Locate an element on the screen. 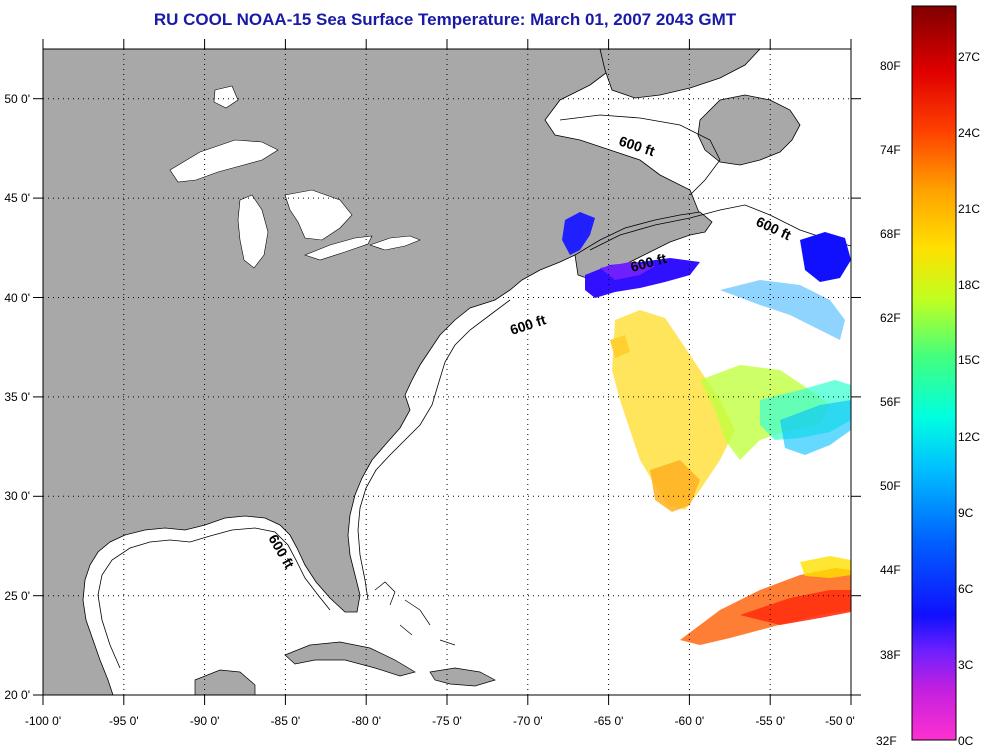 Image resolution: width=984 pixels, height=754 pixels. colorbar-f-label: 80F is located at coordinates (890, 66).